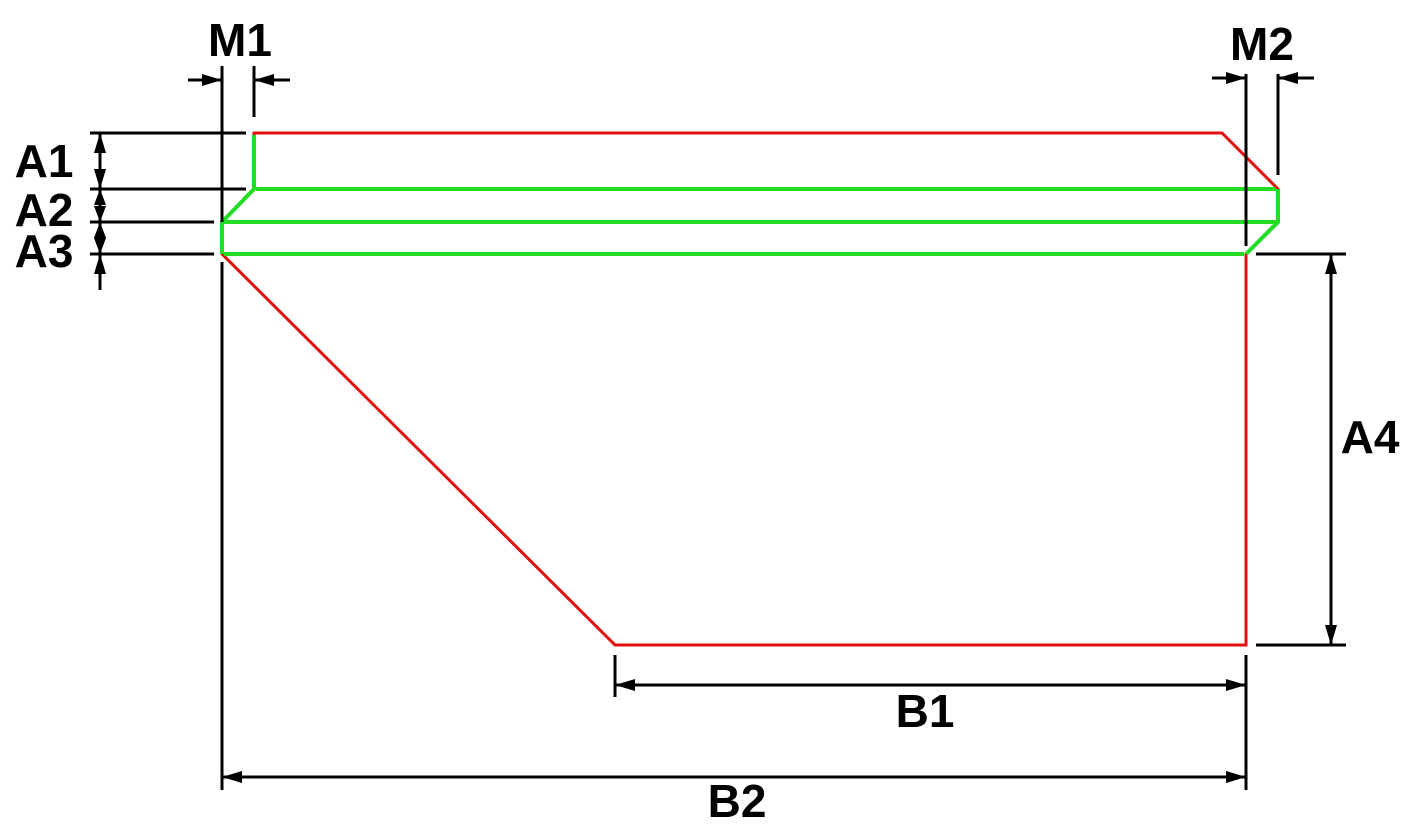  I want to click on layer-lines, so click(750, 195).